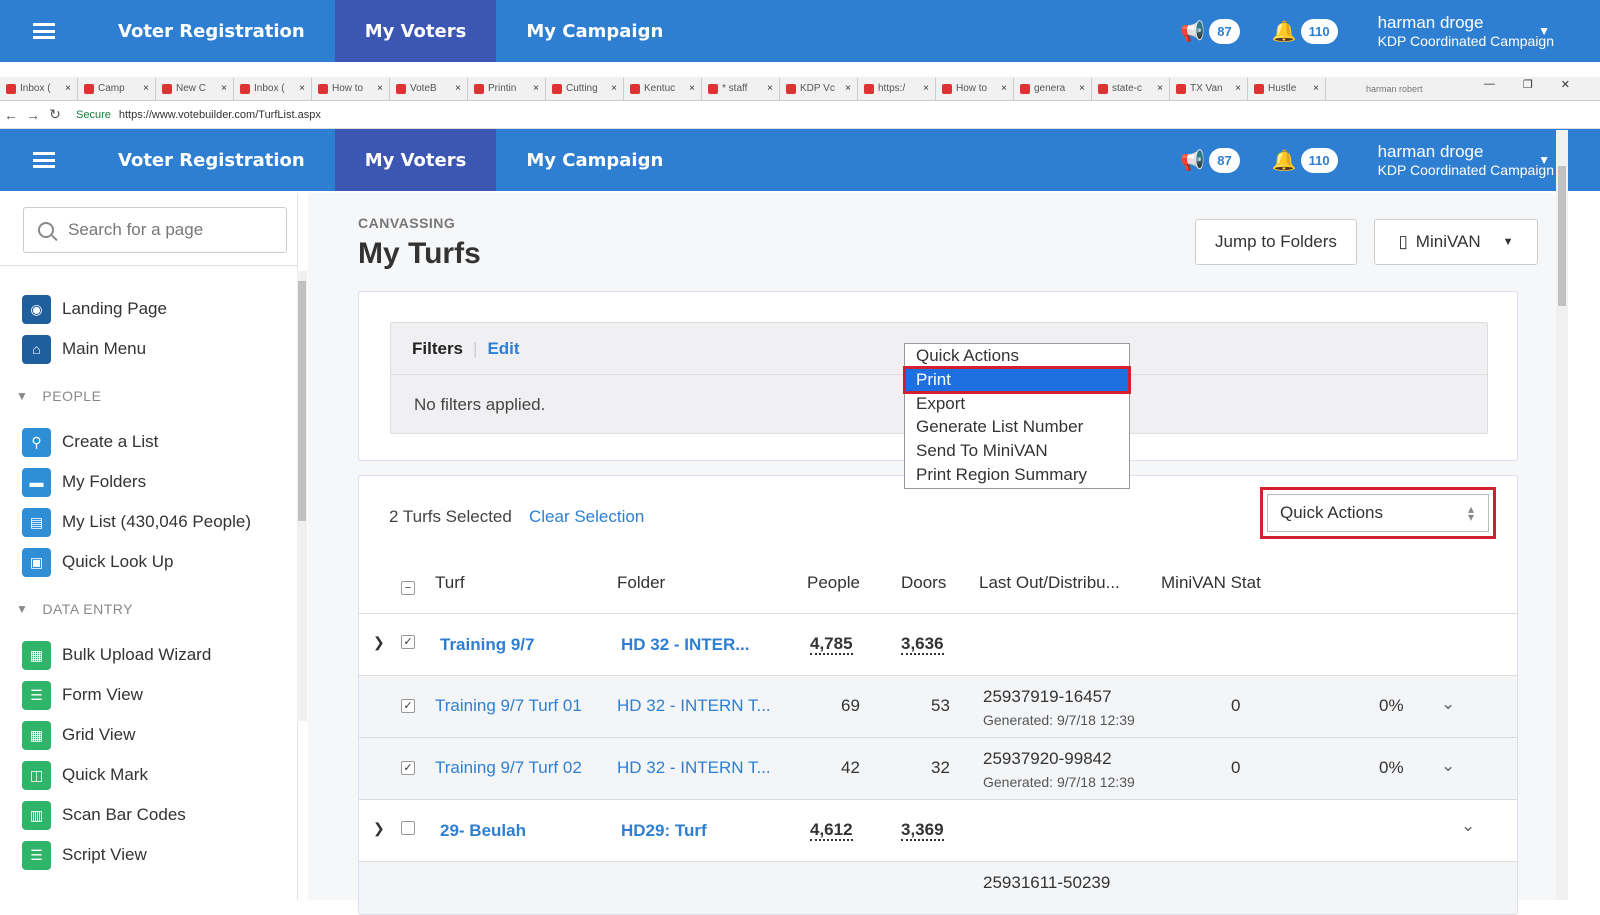 This screenshot has height=915, width=1600. I want to click on sidebar-item-create-list: ⚲ Create a List, so click(145, 442).